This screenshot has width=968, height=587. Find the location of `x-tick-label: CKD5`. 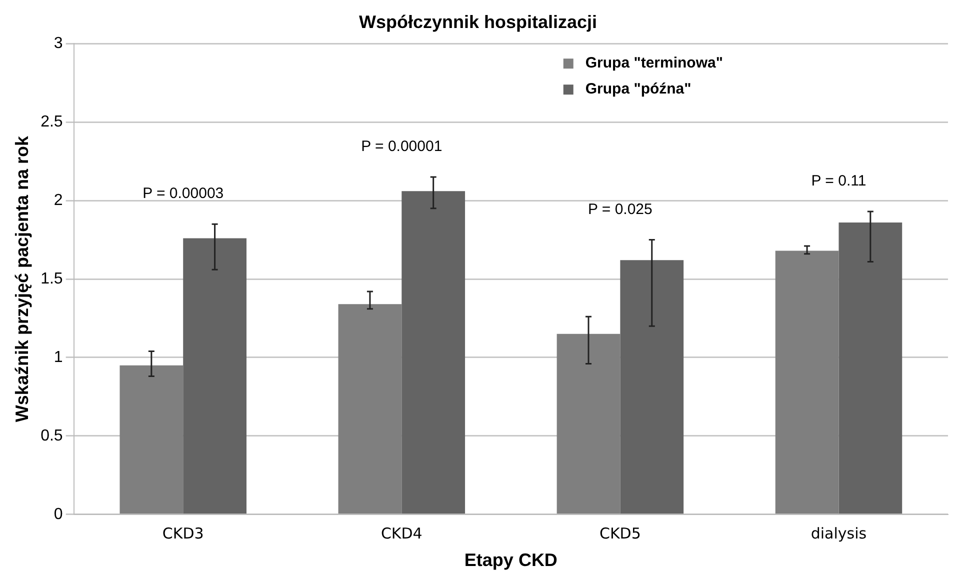

x-tick-label: CKD5 is located at coordinates (620, 533).